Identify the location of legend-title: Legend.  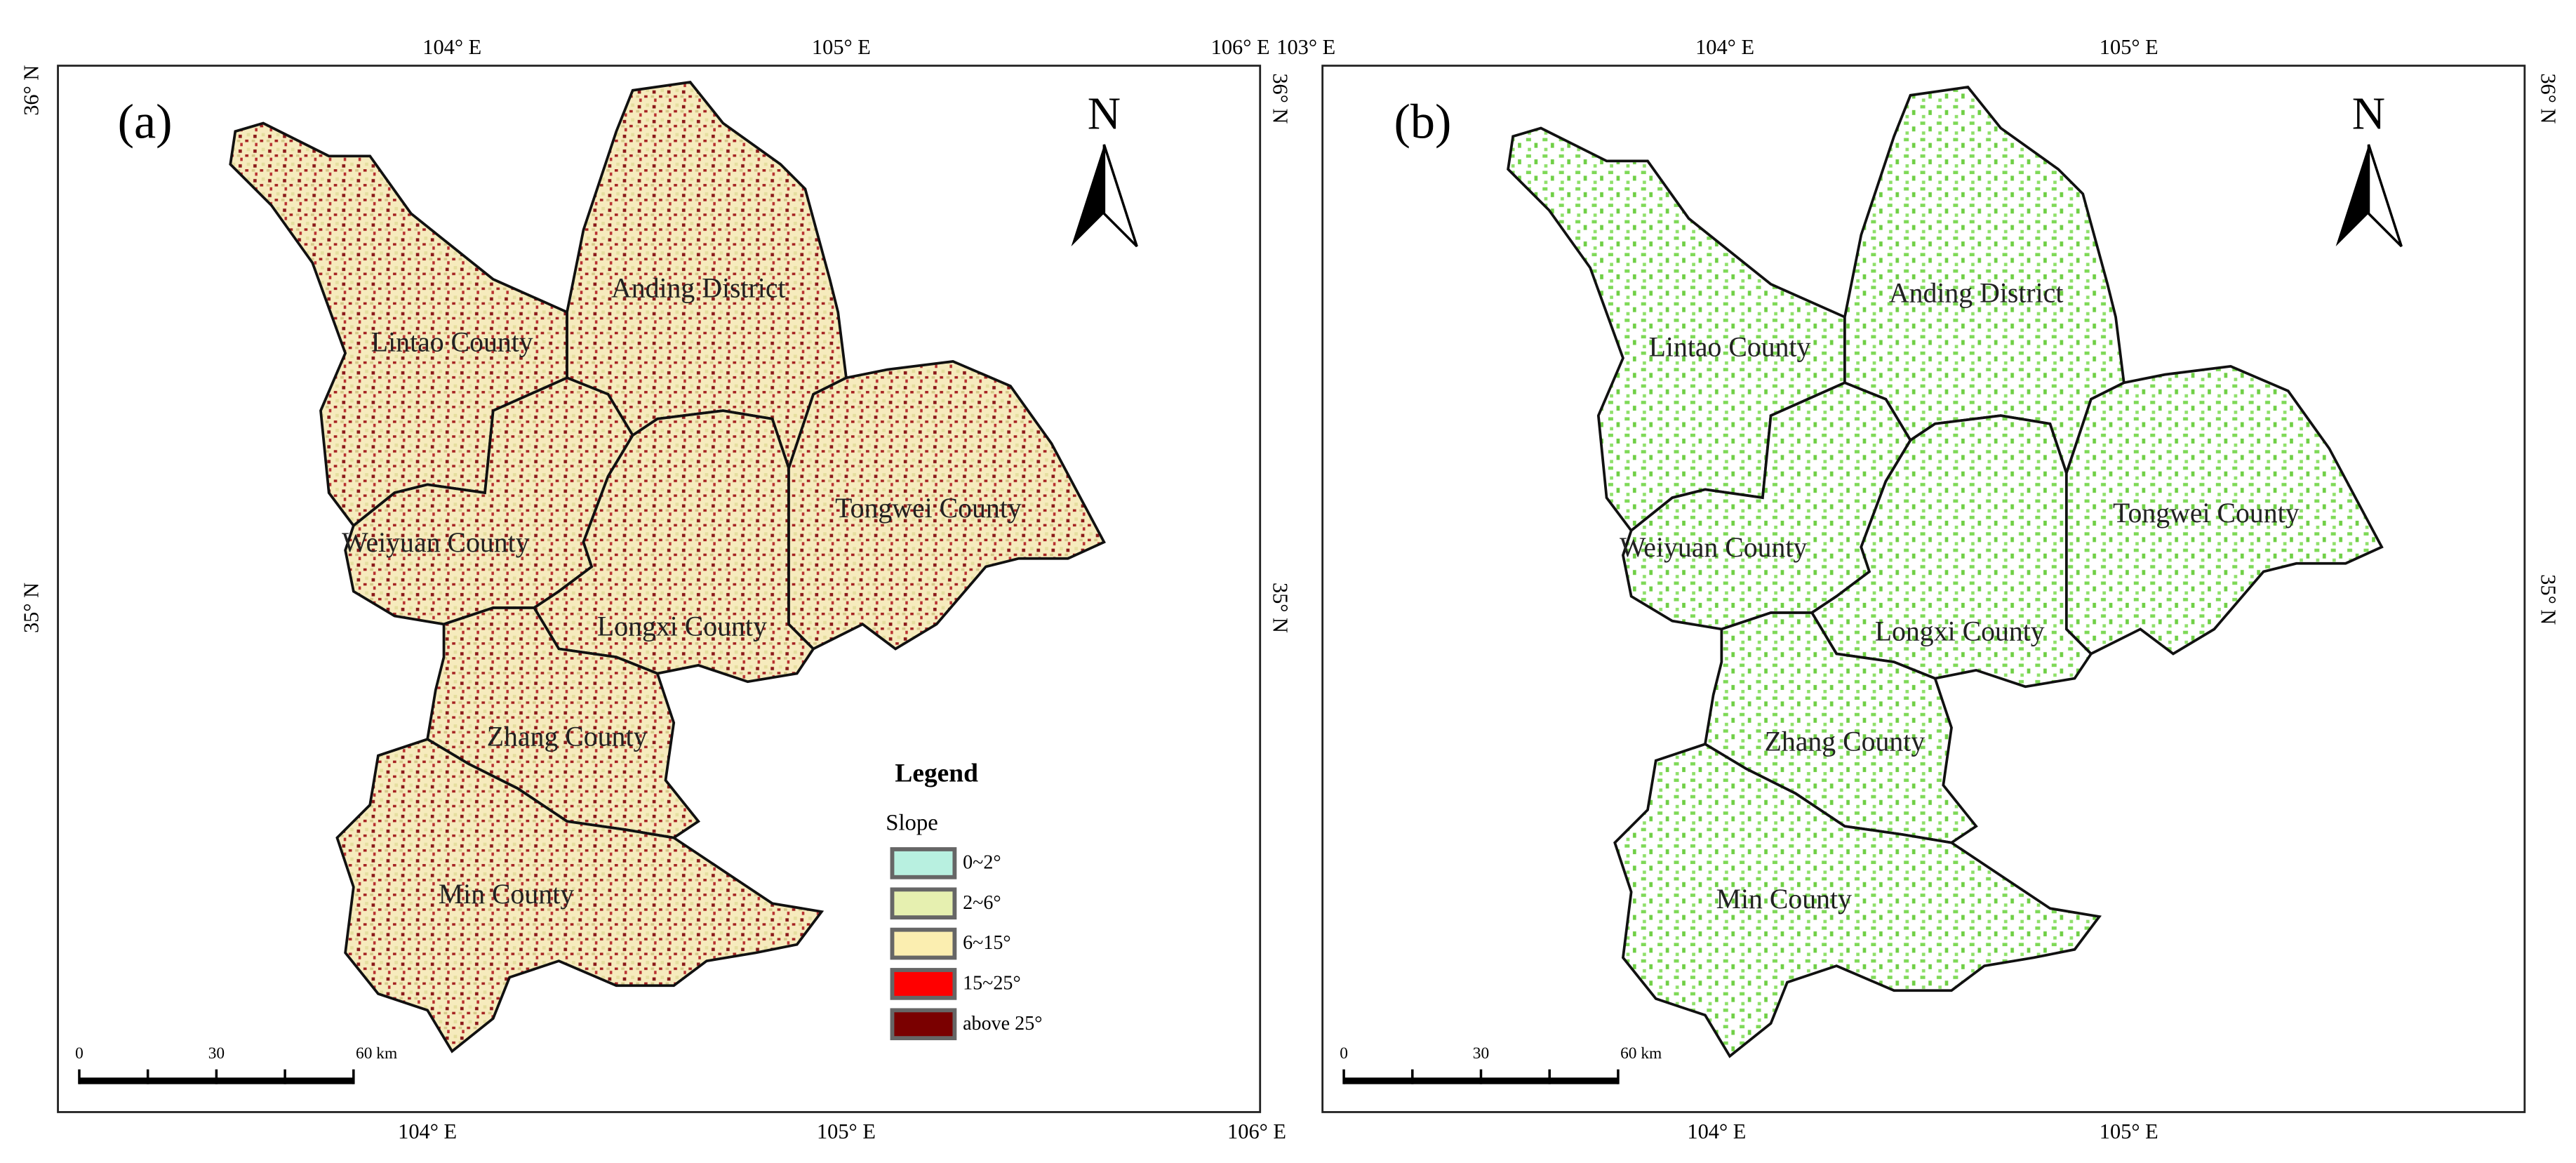
(937, 773).